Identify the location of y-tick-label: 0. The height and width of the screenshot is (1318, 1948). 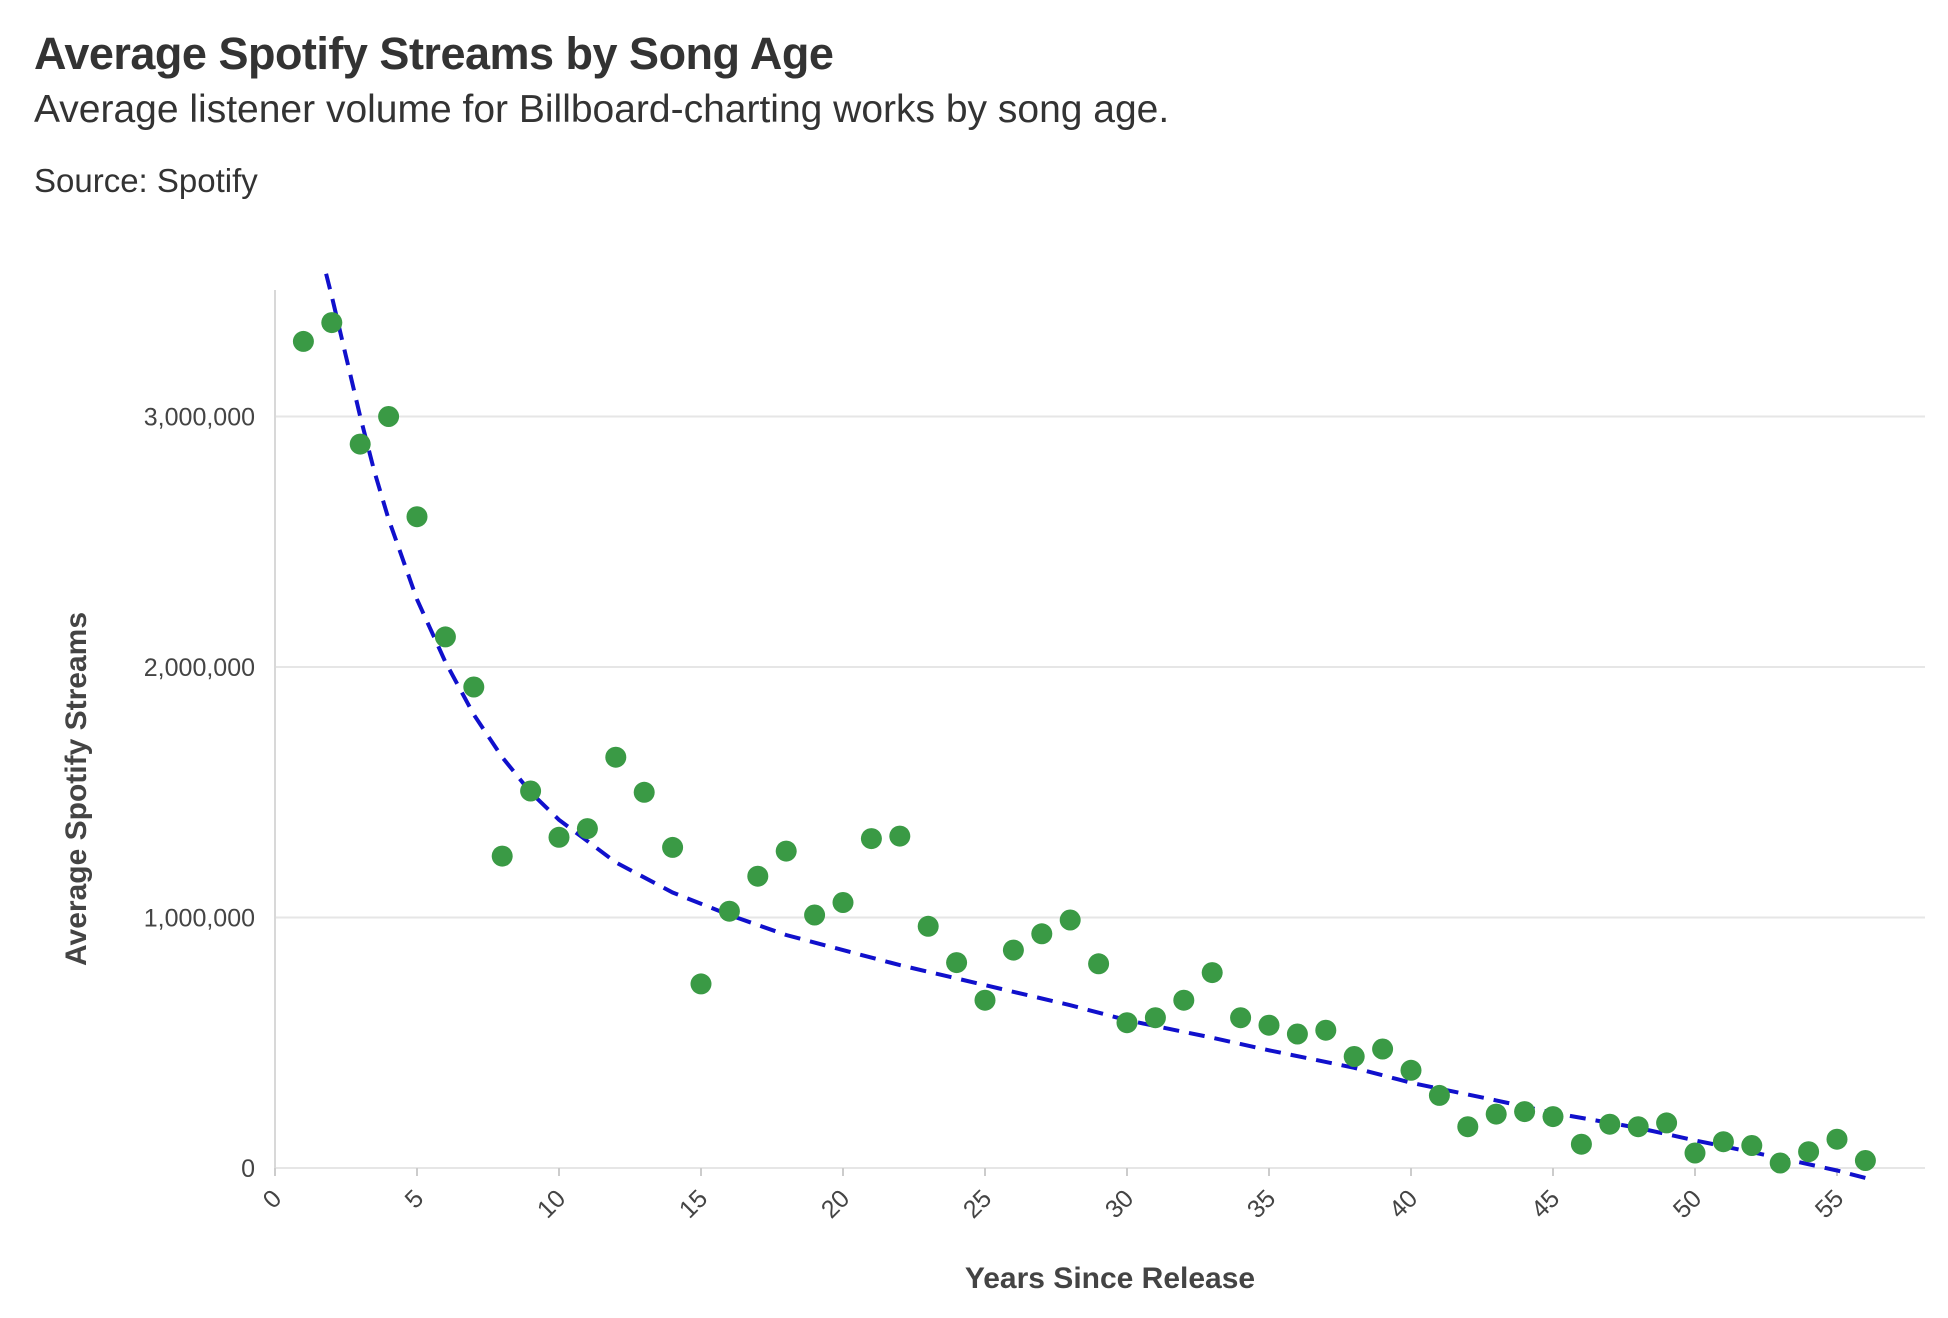
(248, 1169).